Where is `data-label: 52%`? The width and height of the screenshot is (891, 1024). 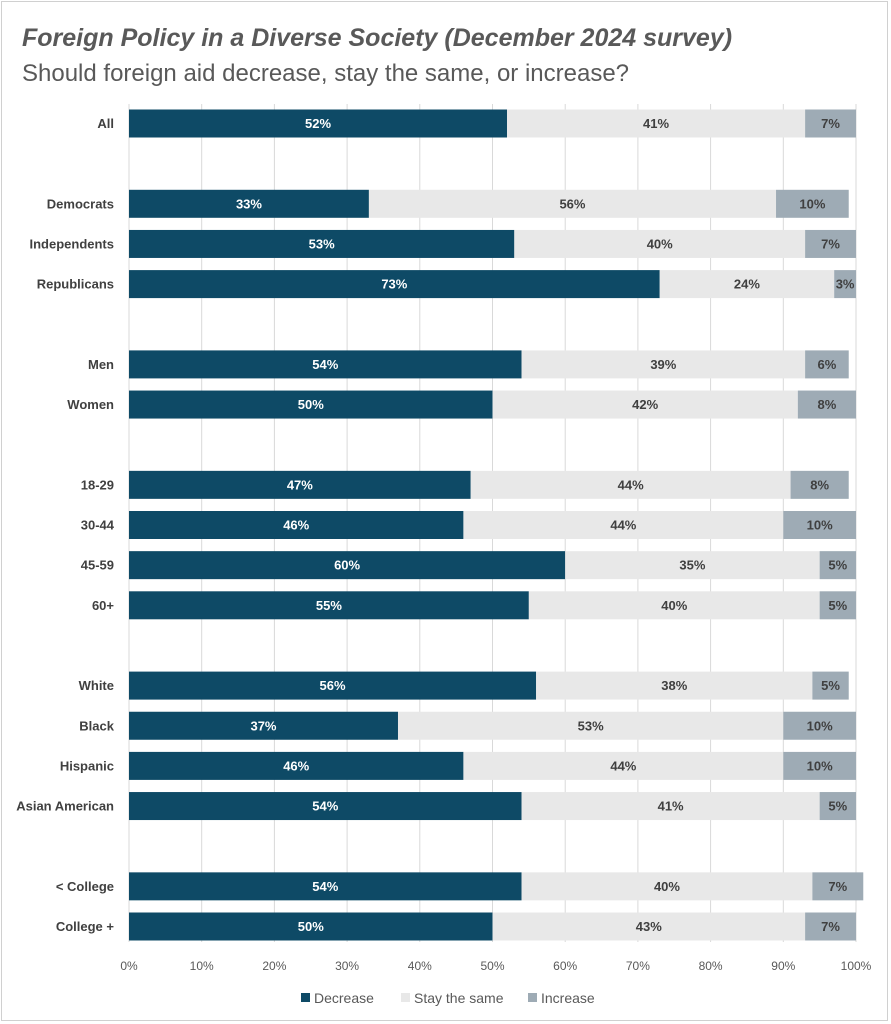
data-label: 52% is located at coordinates (318, 123).